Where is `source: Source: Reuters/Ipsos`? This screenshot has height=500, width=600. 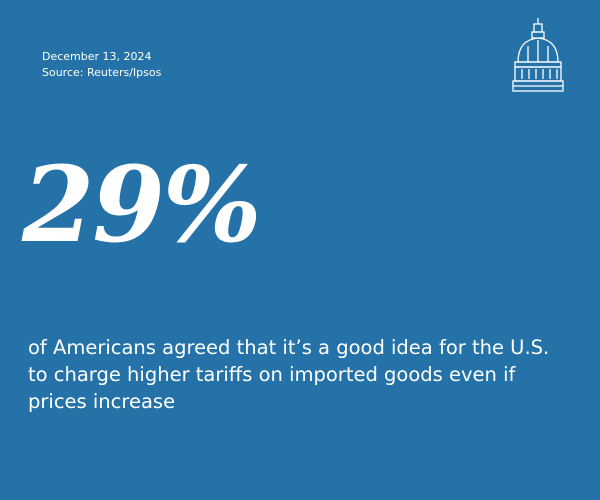
source: Source: Reuters/Ipsos is located at coordinates (102, 72).